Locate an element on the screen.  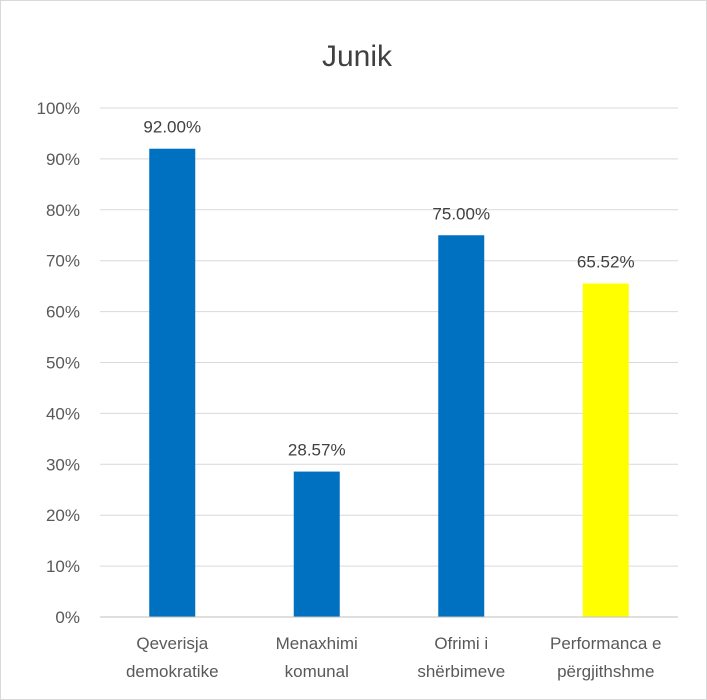
y-tick-label: 50% is located at coordinates (63, 363).